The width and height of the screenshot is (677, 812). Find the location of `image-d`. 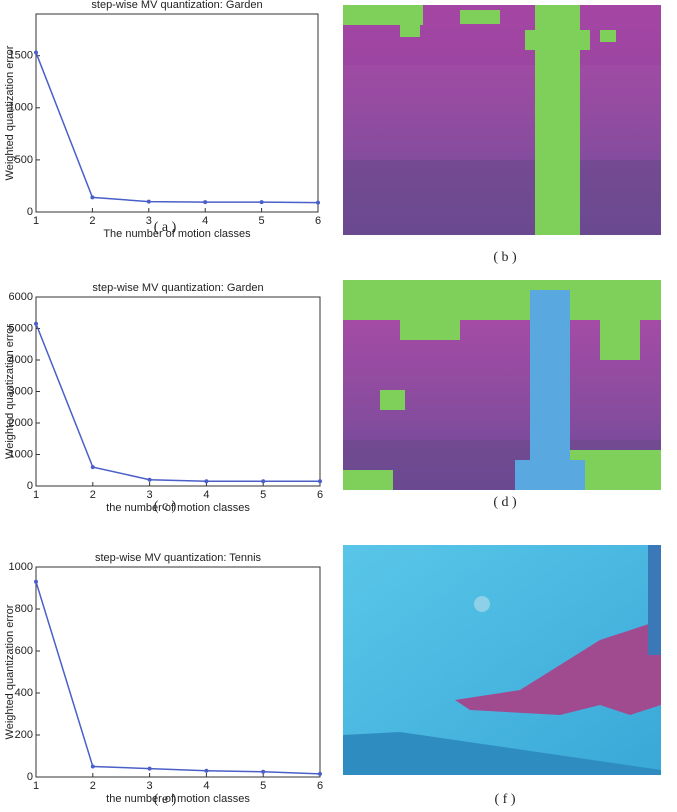

image-d is located at coordinates (502, 385).